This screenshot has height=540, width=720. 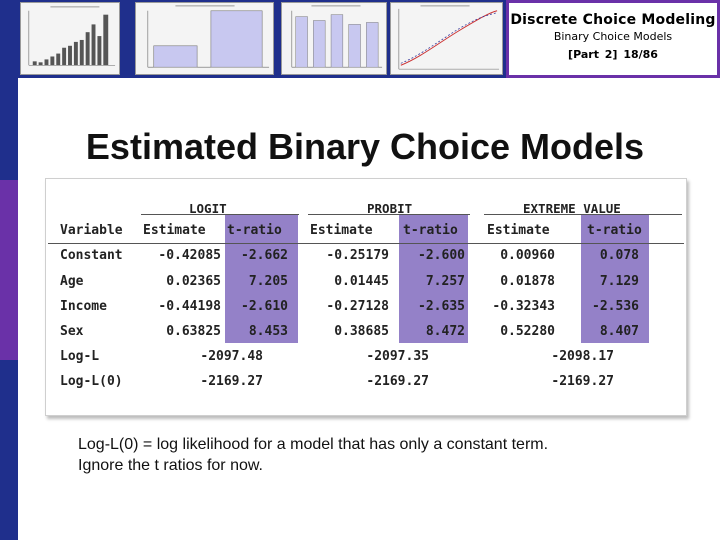 What do you see at coordinates (264, 306) in the screenshot?
I see `cell: -2.610` at bounding box center [264, 306].